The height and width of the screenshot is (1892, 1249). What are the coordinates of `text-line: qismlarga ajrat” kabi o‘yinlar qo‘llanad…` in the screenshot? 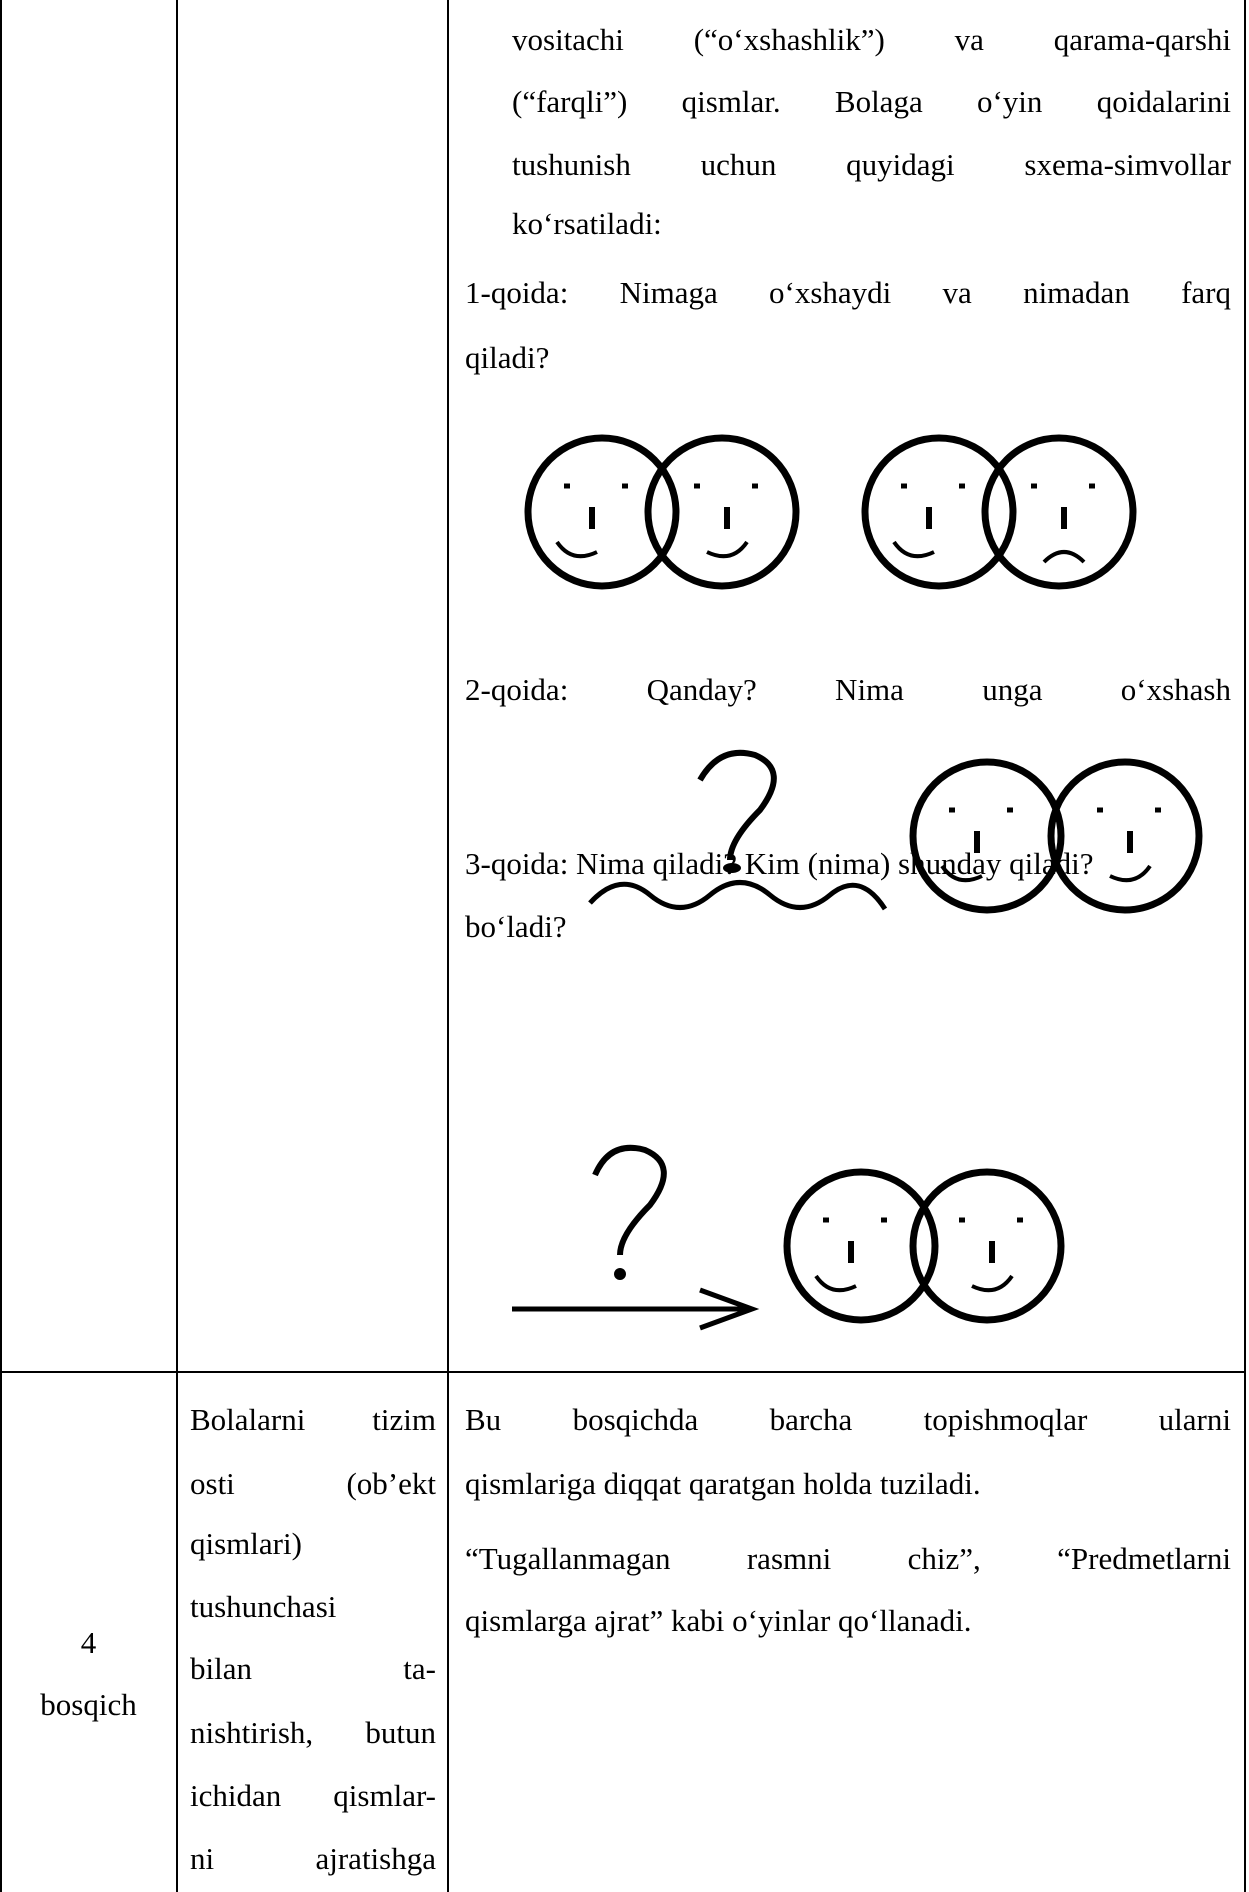 It's located at (718, 1620).